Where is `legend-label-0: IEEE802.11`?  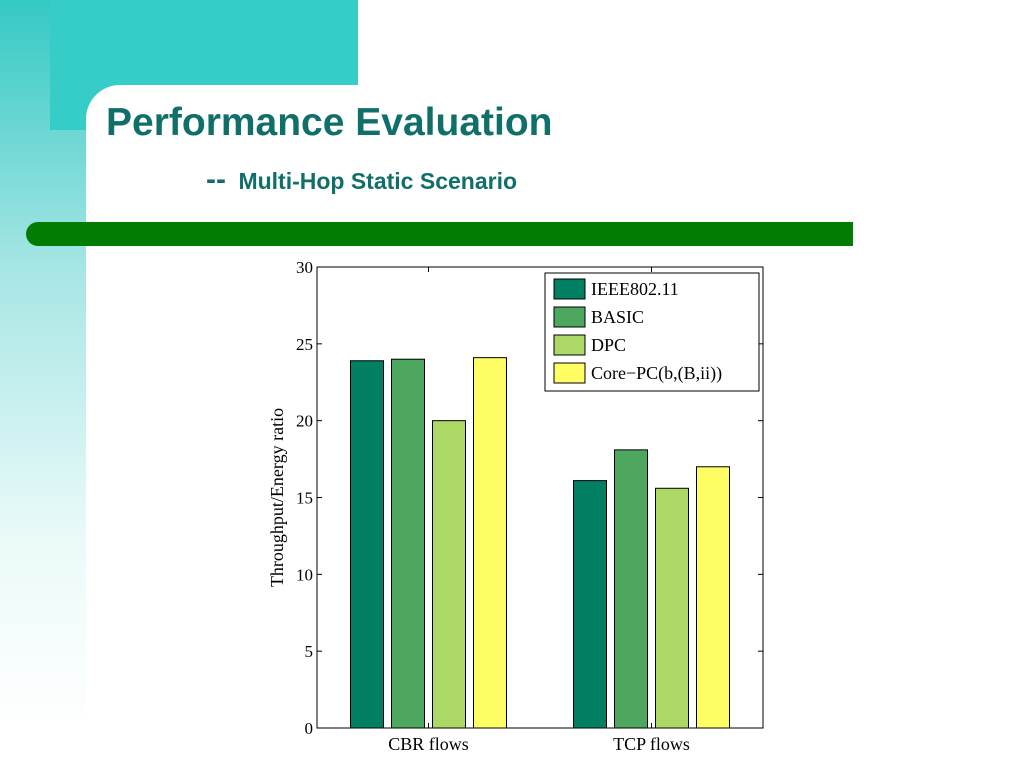 legend-label-0: IEEE802.11 is located at coordinates (635, 289).